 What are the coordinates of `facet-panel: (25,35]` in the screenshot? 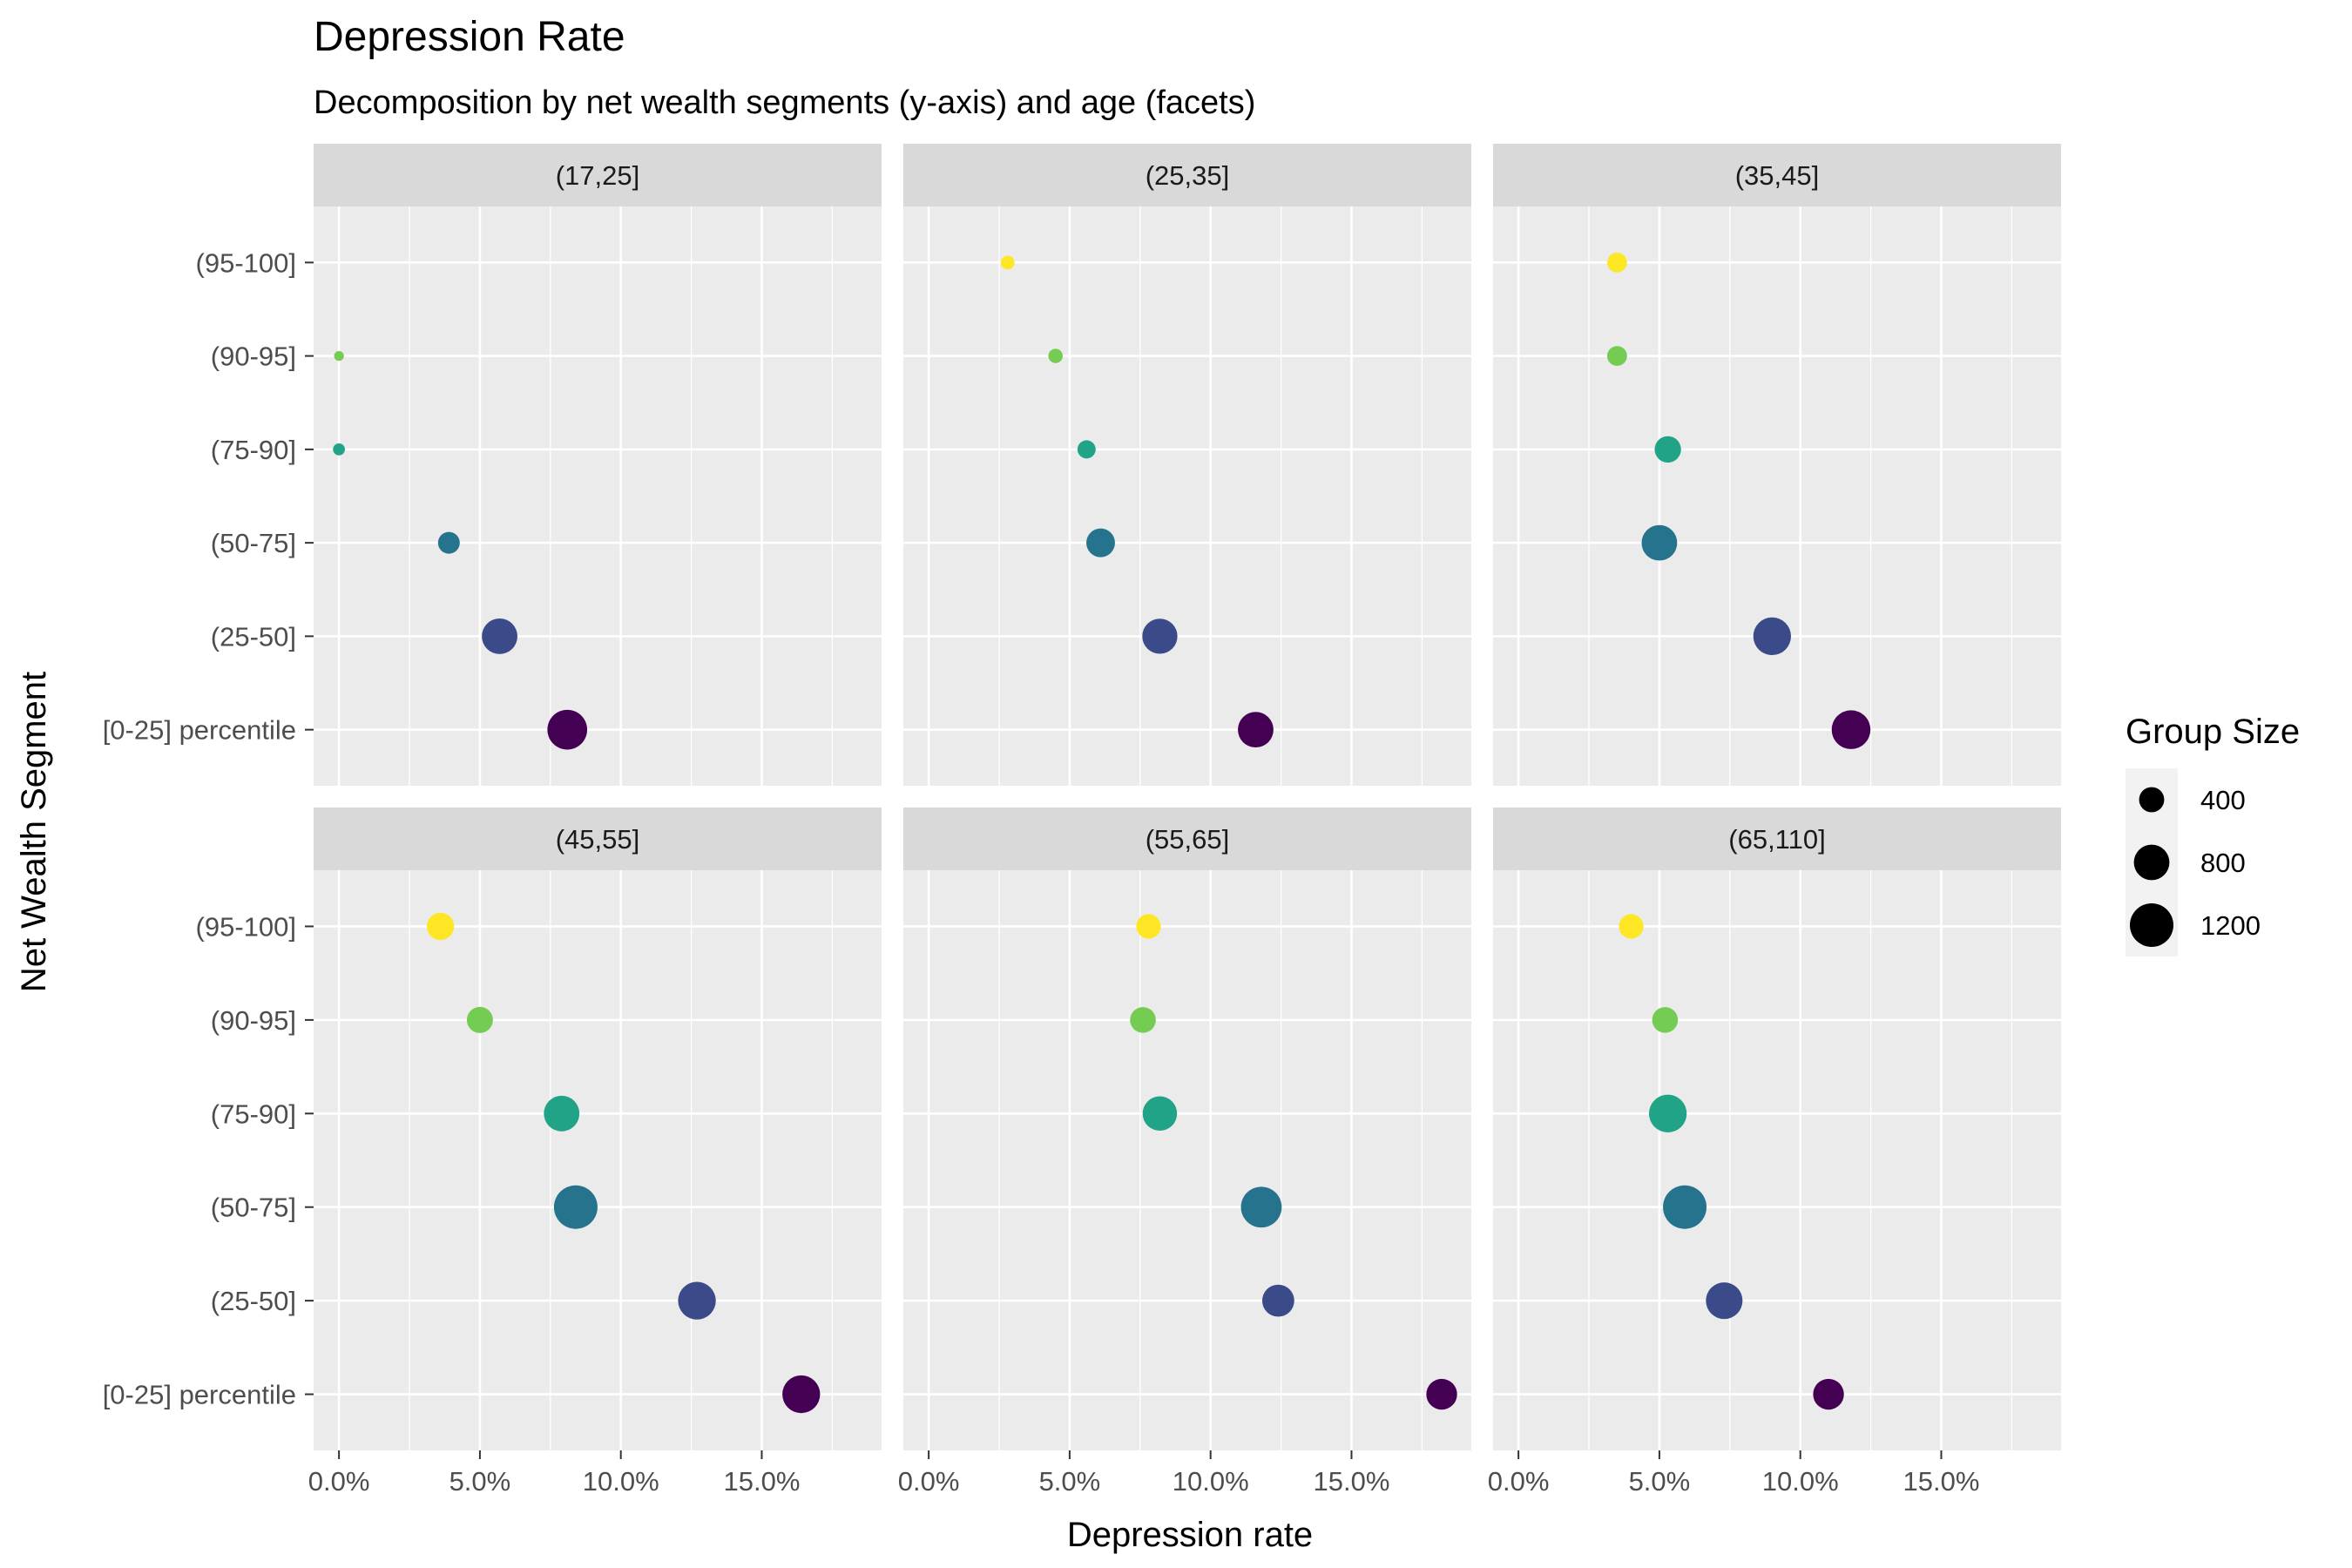 It's located at (1187, 465).